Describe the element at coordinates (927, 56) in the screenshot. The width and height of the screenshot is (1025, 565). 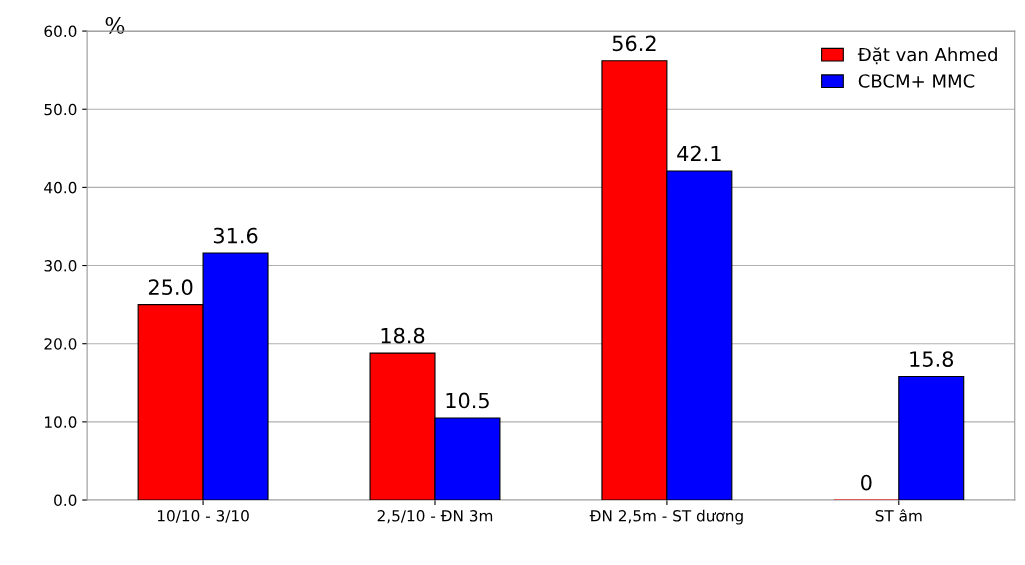
I see `legend-label: Đặt van Ahmed` at that location.